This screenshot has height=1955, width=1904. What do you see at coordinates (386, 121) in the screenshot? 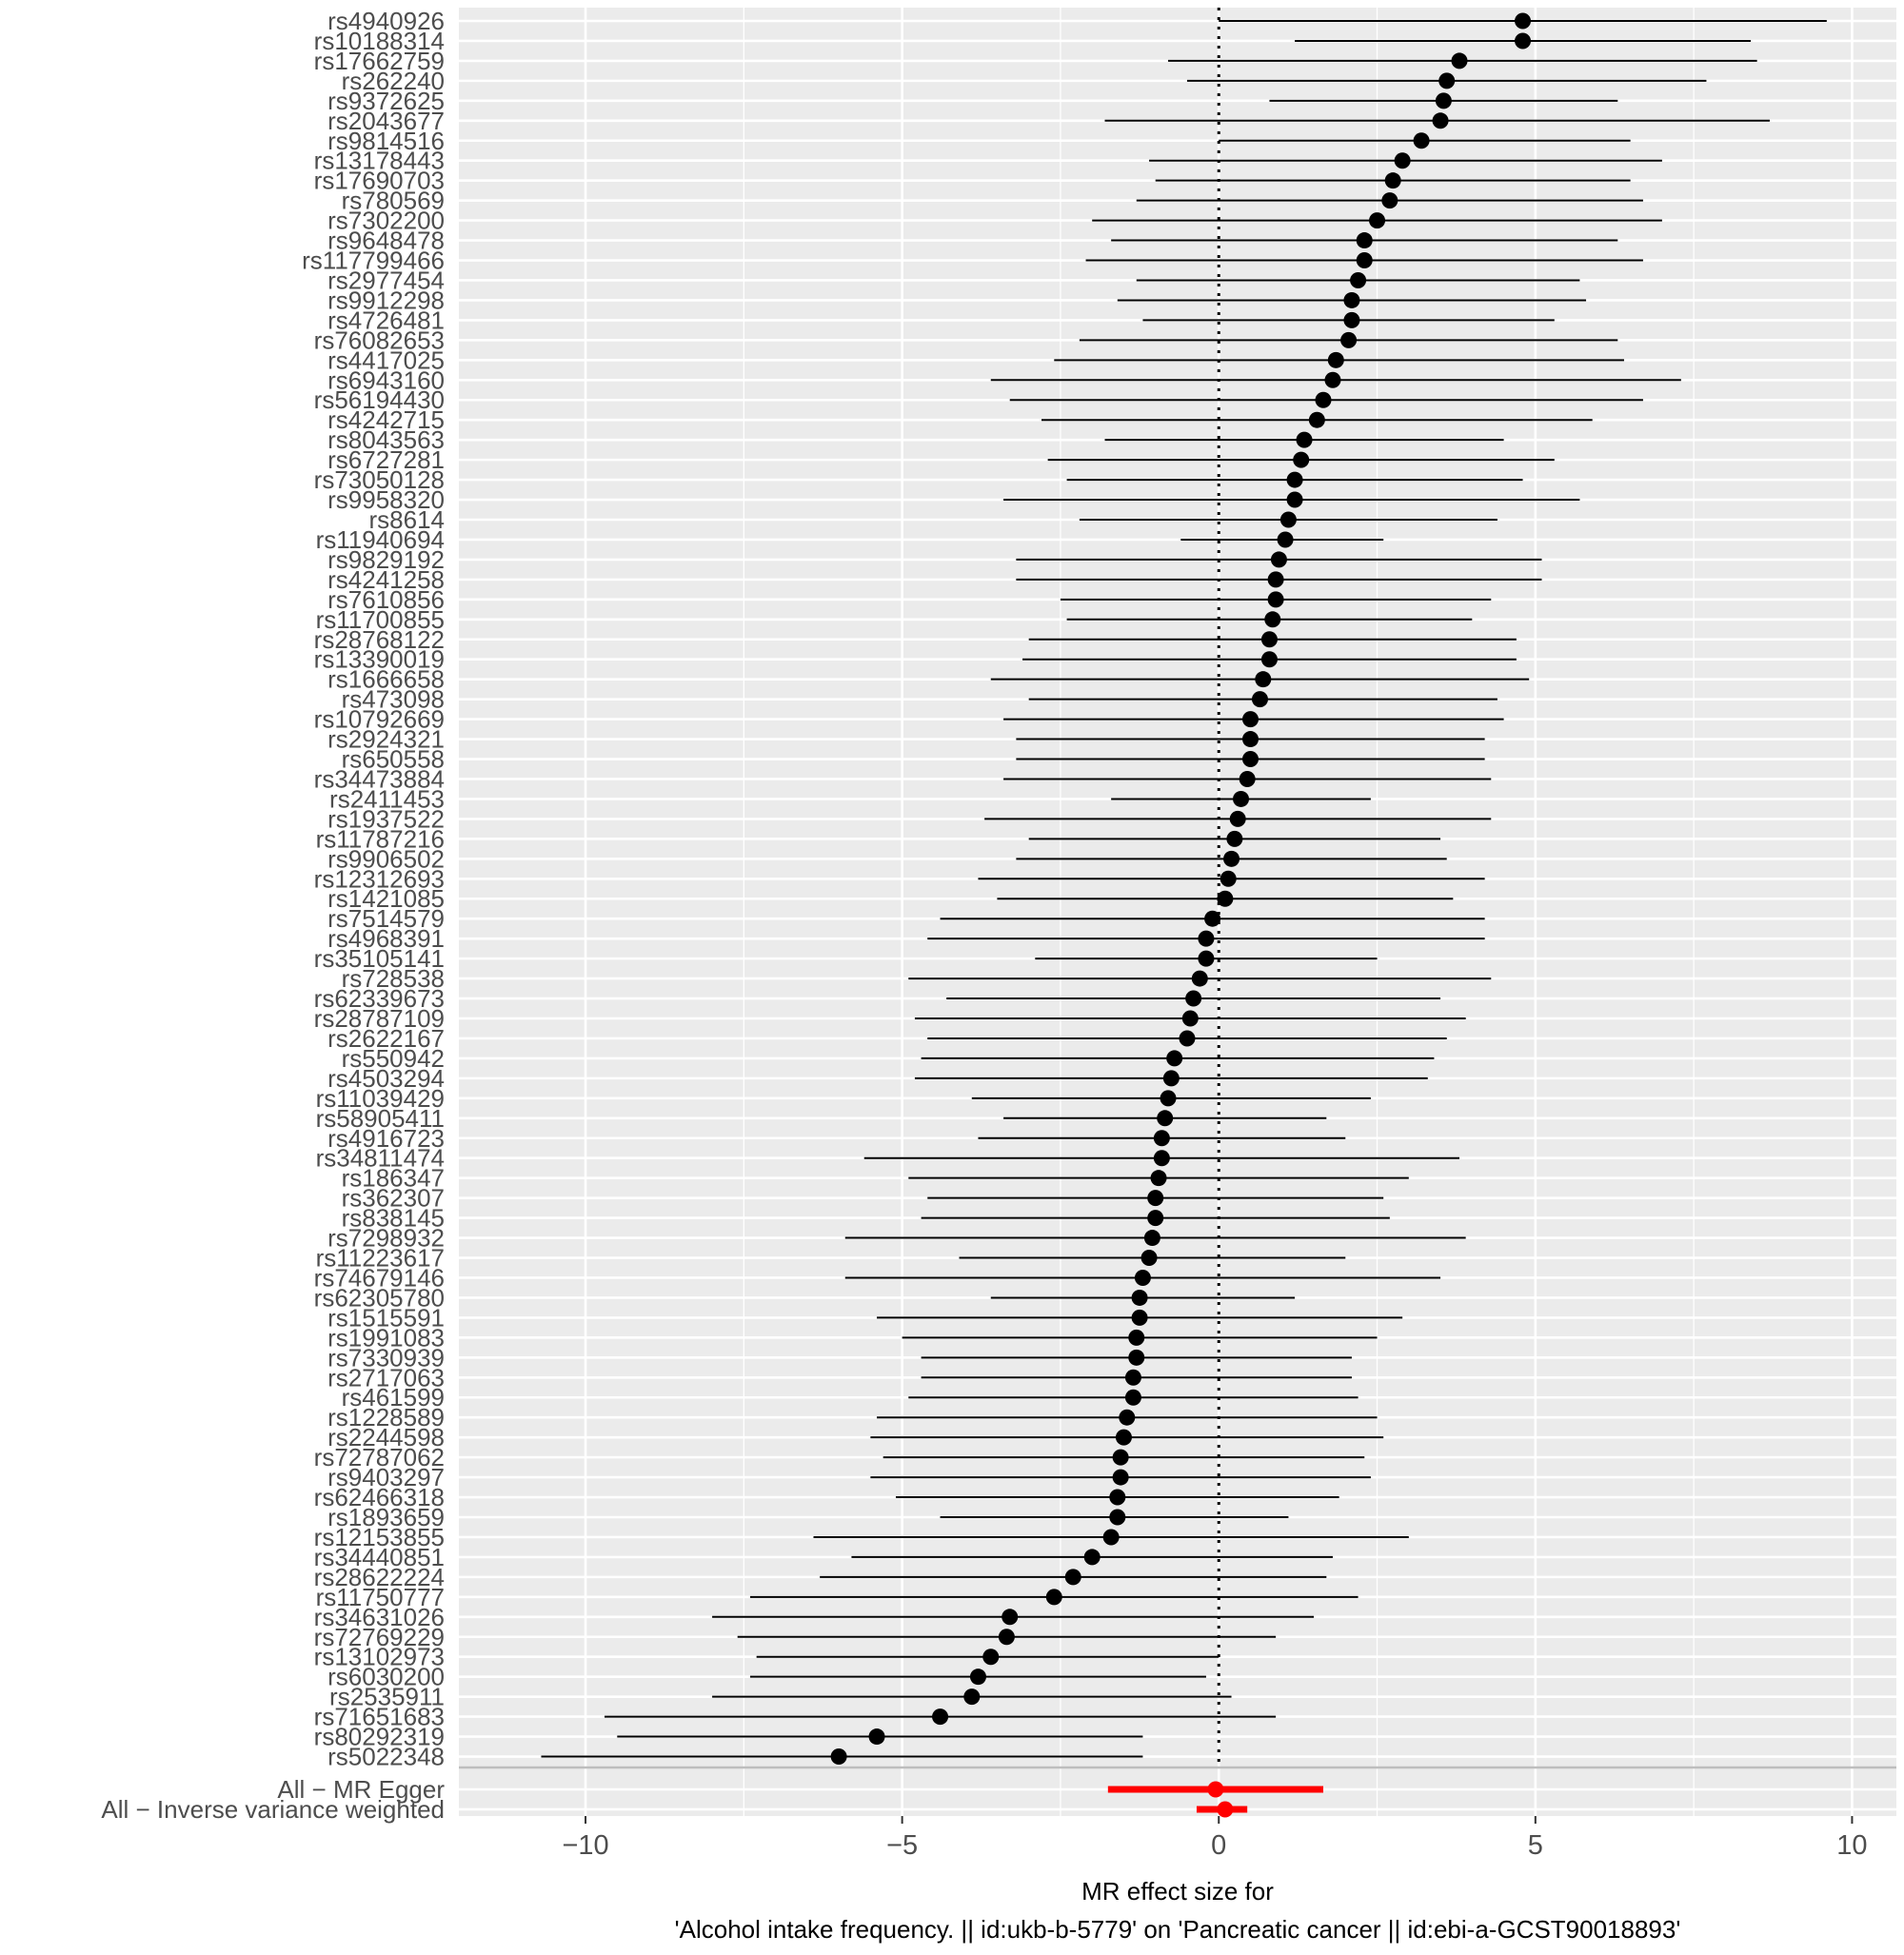
I see `snp-label: rs2043677` at bounding box center [386, 121].